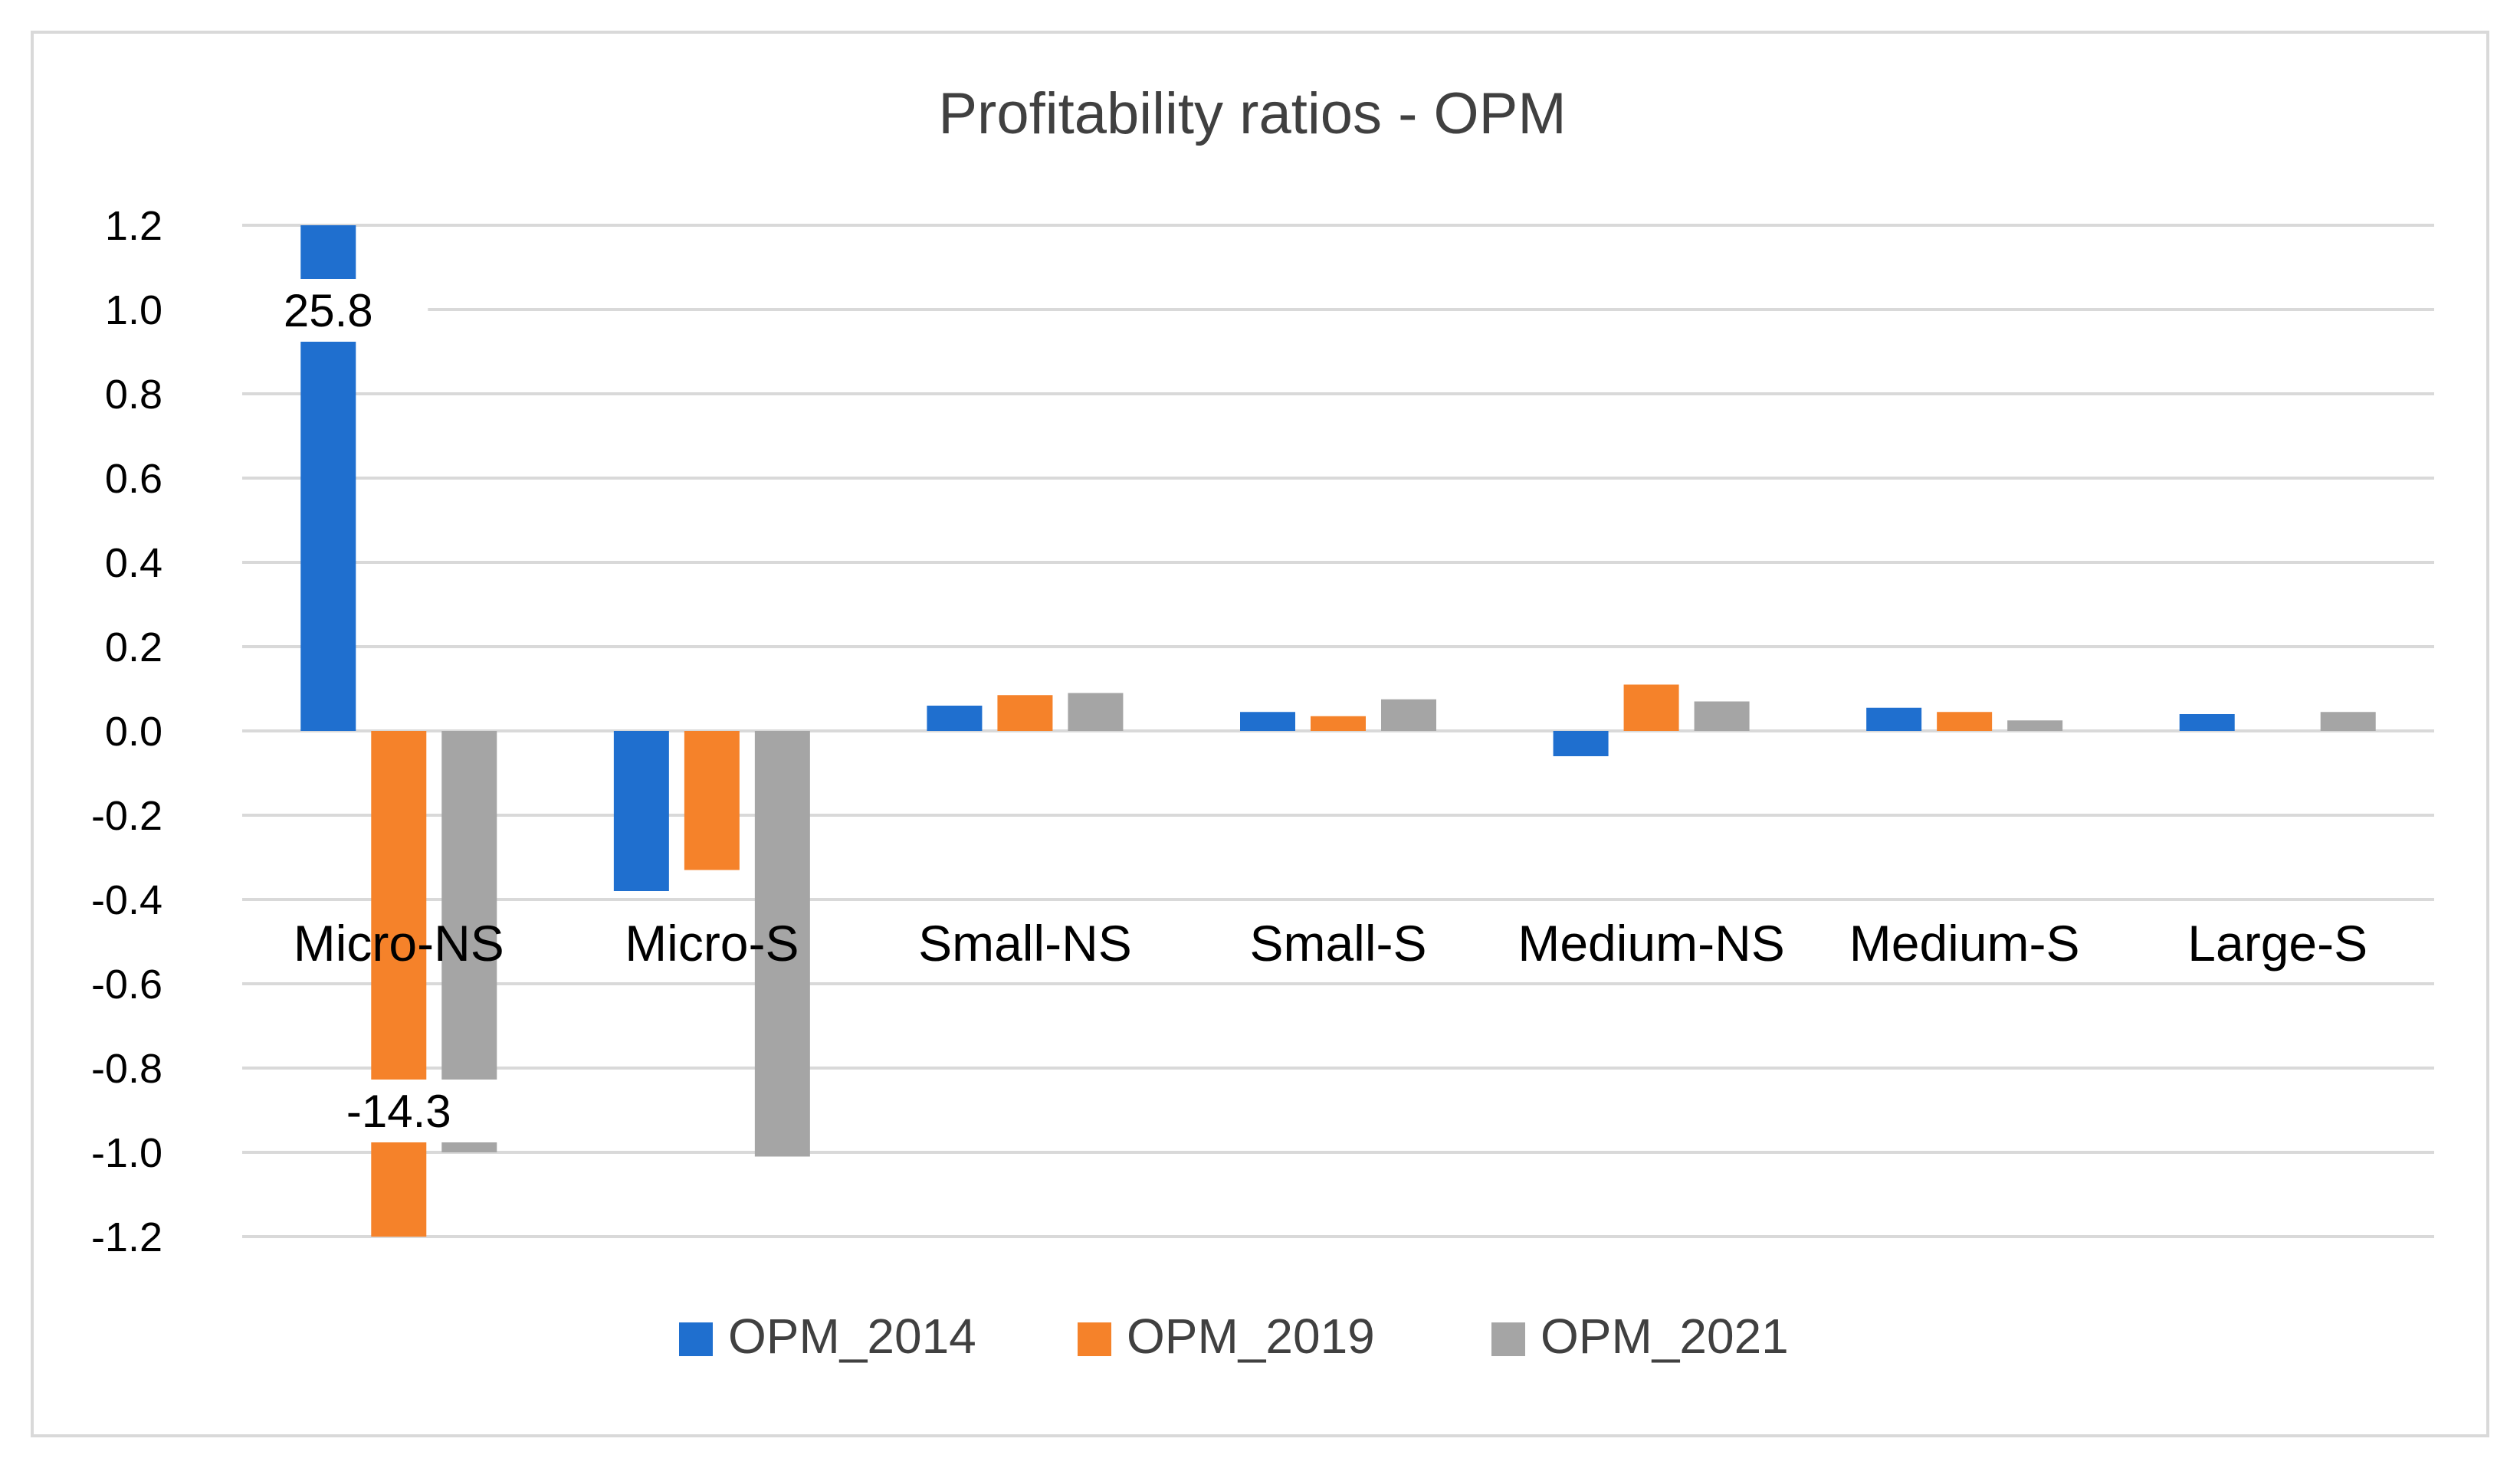  Describe the element at coordinates (126, 985) in the screenshot. I see `y-tick-label: -0.6` at that location.